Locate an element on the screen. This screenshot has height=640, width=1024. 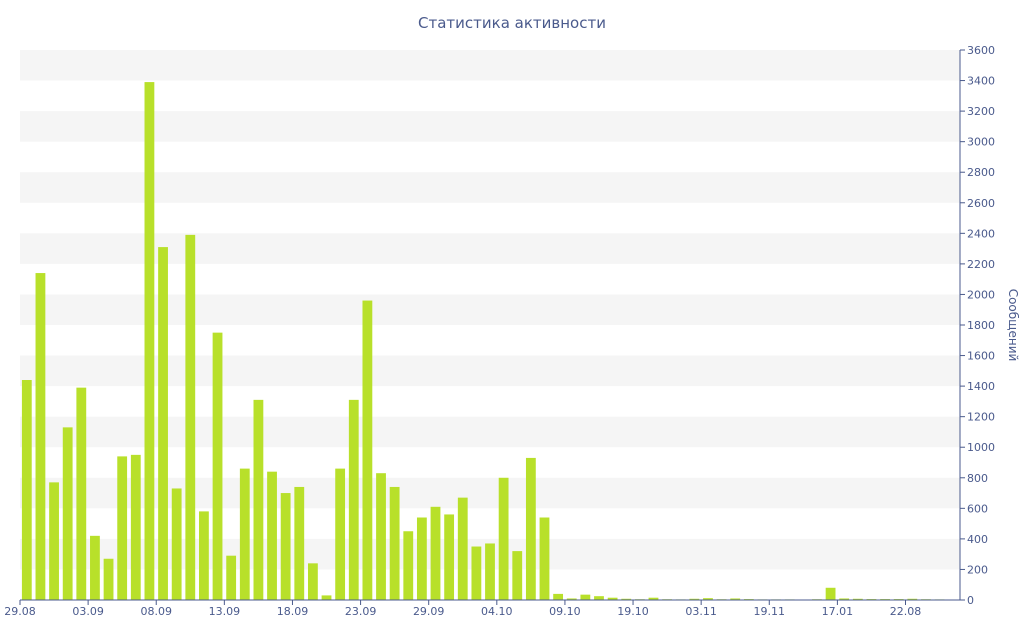
x-tick-label: 09.10 is located at coordinates (565, 611).